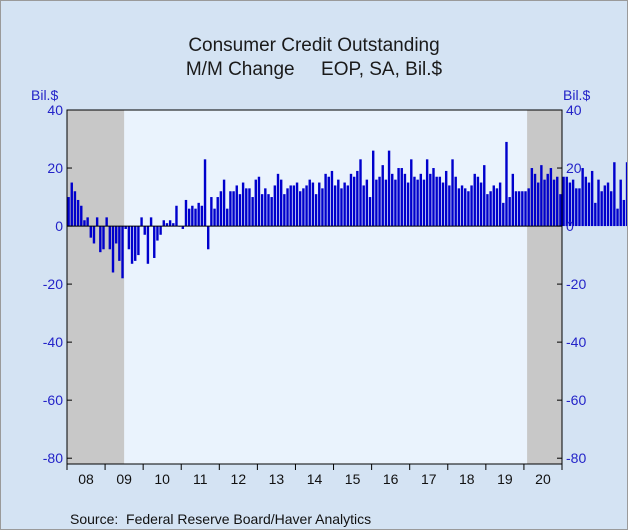 The height and width of the screenshot is (530, 628). Describe the element at coordinates (576, 95) in the screenshot. I see `y-axis-unit-right: Bil.$` at that location.